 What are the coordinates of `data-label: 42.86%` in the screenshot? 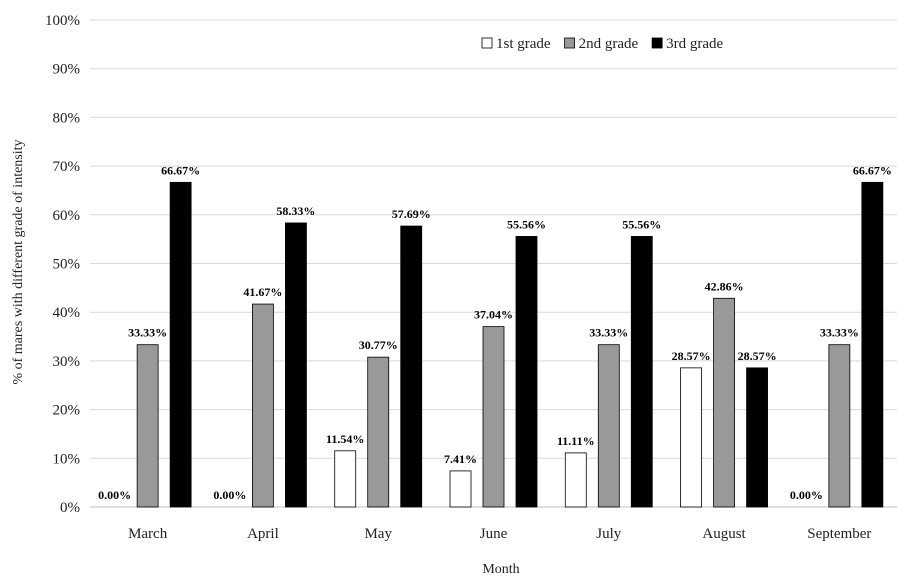 It's located at (724, 286).